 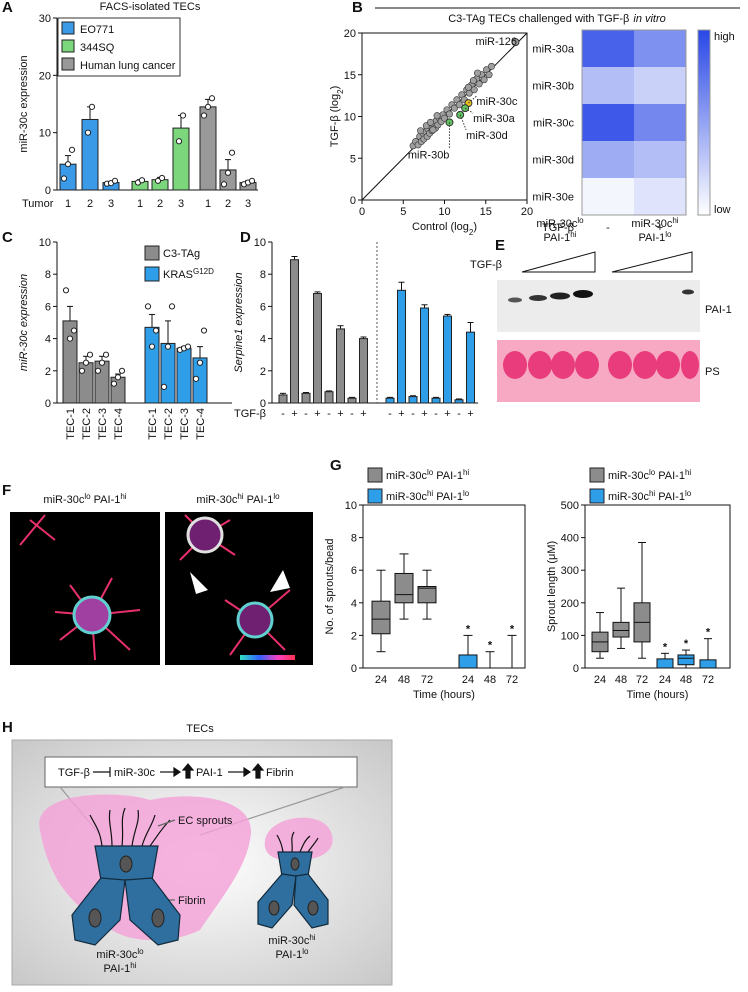 What do you see at coordinates (238, 499) in the screenshot?
I see `image-title: miR-30chi PAI-1lo` at bounding box center [238, 499].